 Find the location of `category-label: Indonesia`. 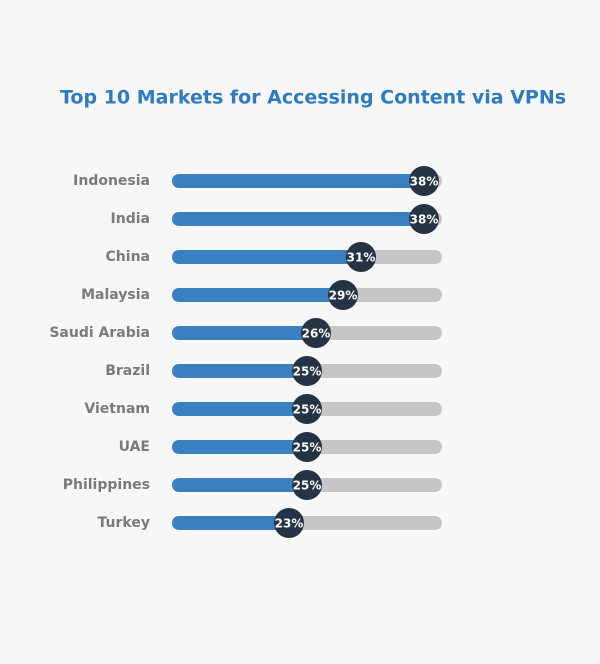

category-label: Indonesia is located at coordinates (111, 181).